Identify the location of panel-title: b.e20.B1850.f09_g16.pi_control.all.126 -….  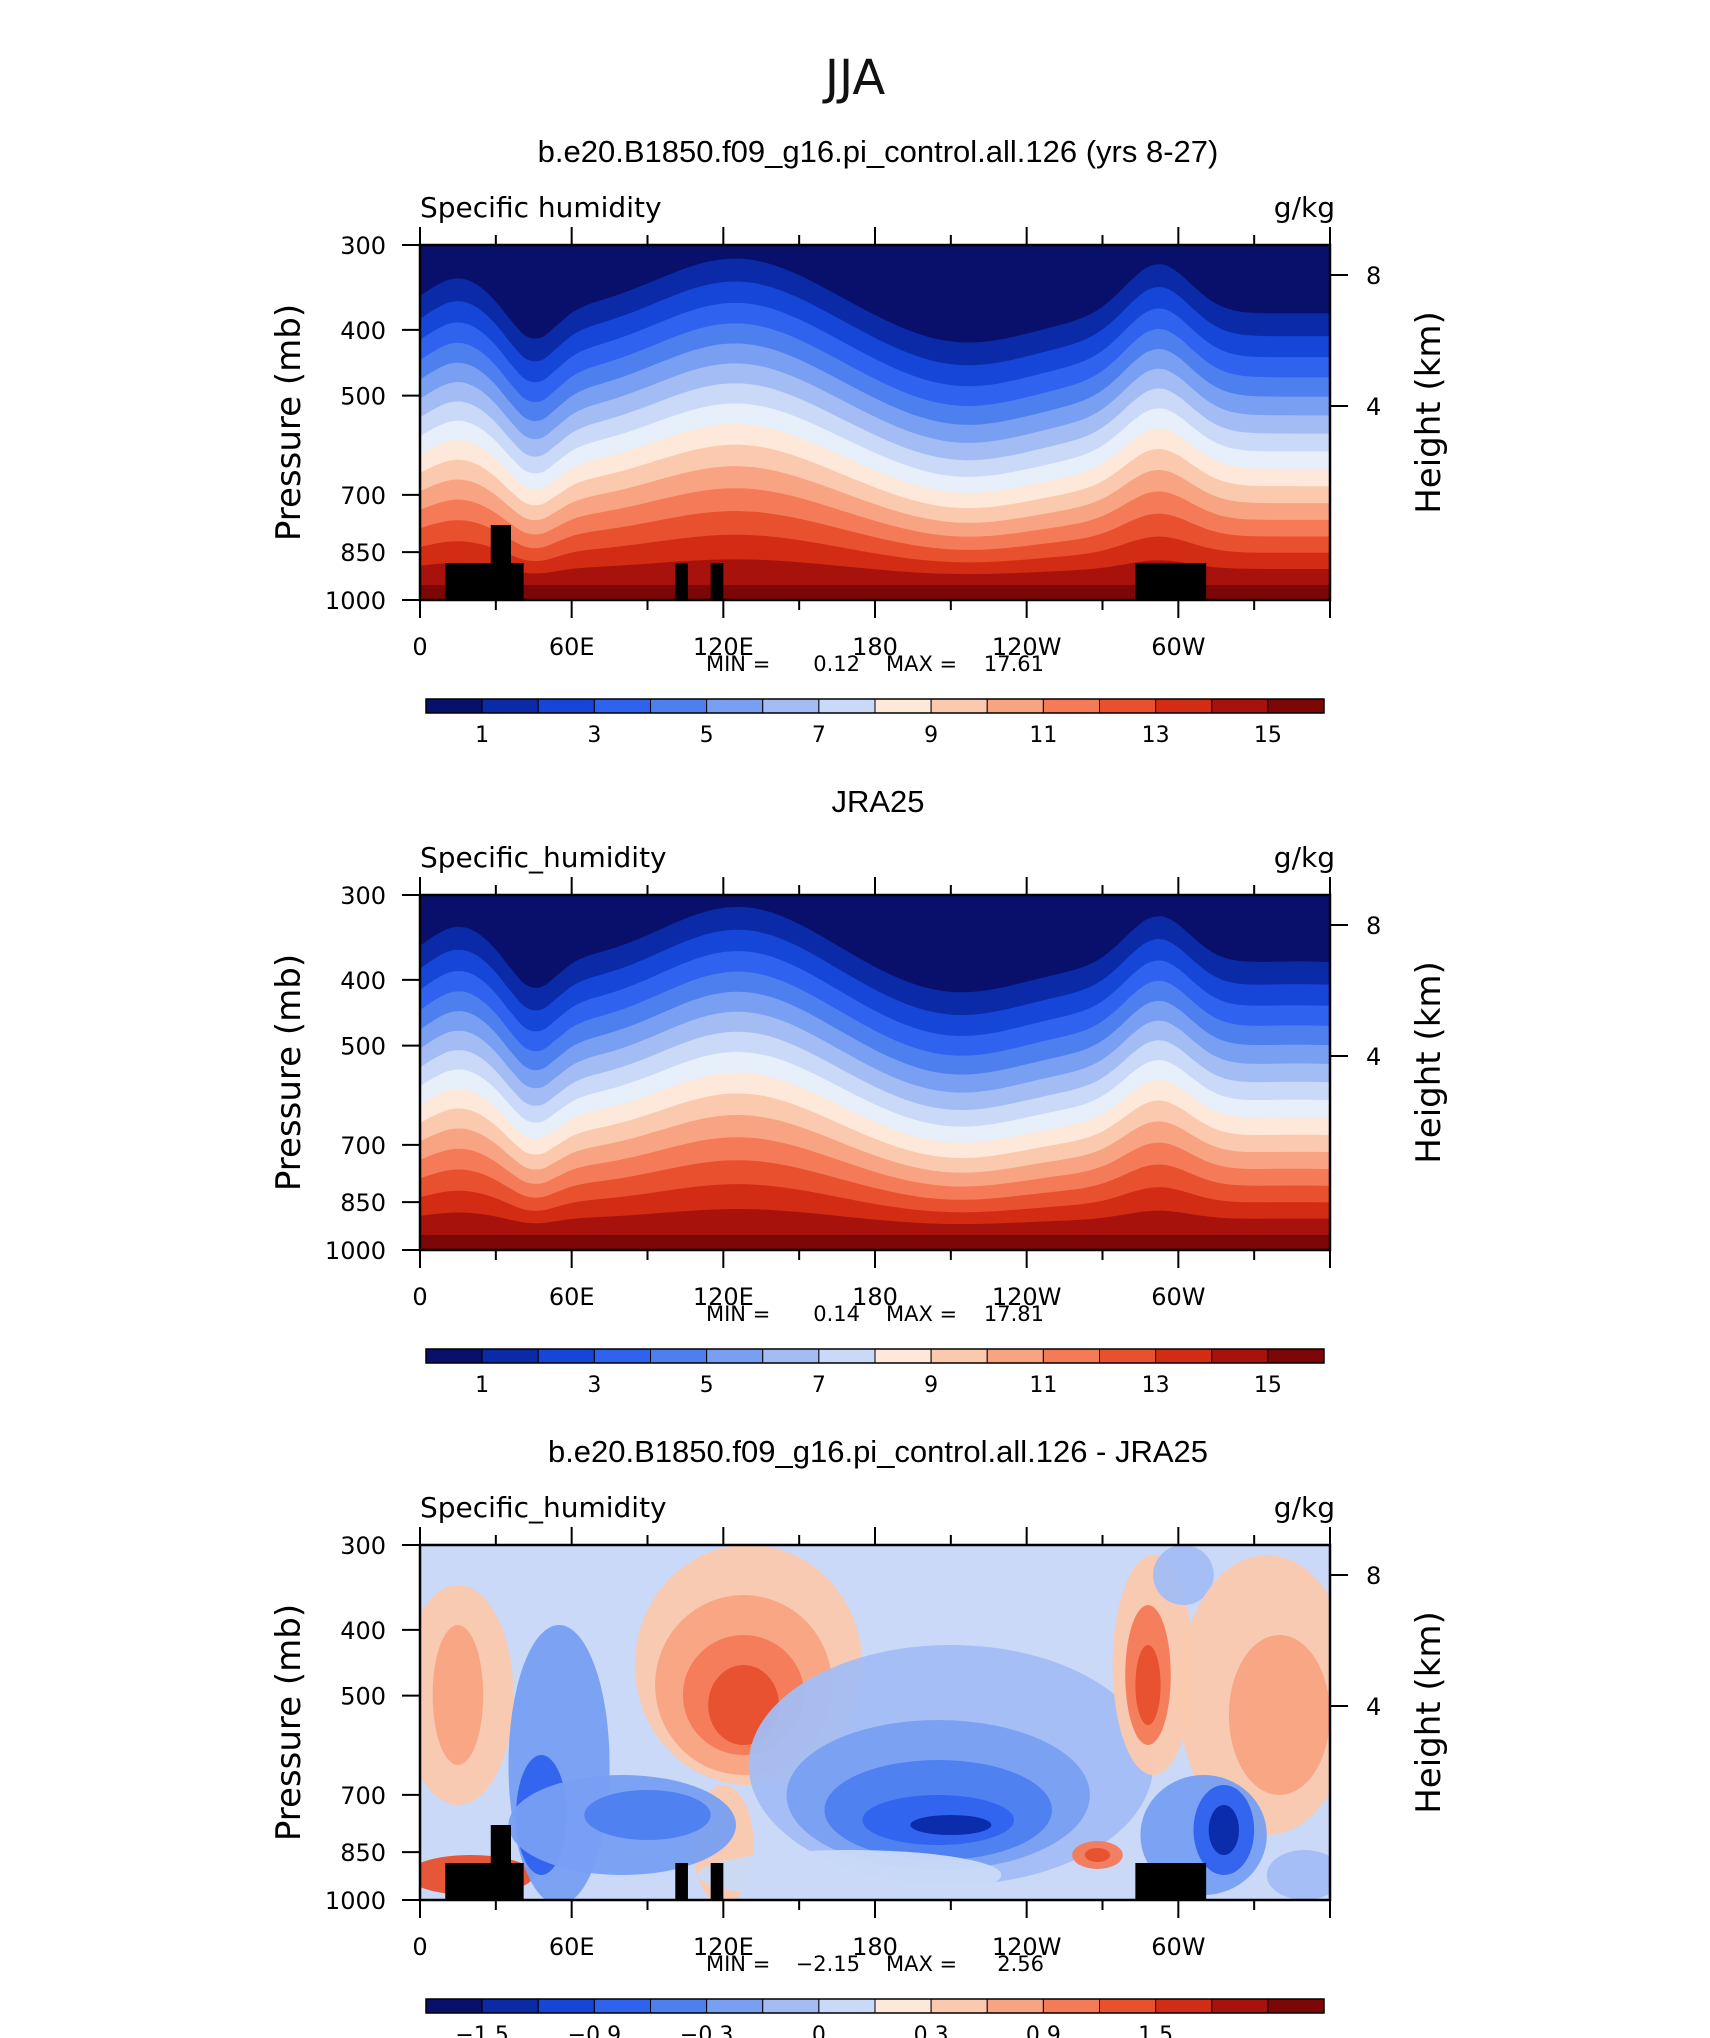
(878, 1451).